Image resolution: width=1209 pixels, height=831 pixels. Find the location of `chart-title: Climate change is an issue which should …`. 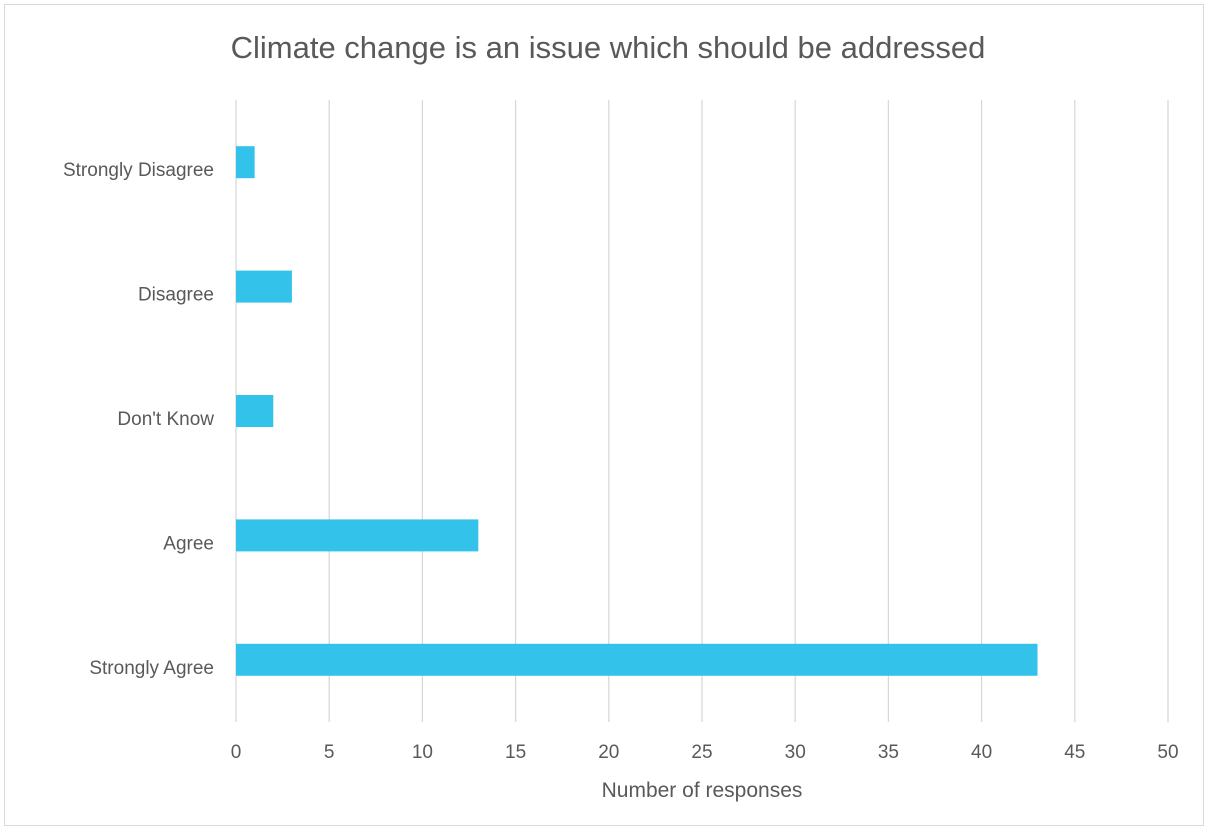

chart-title: Climate change is an issue which should … is located at coordinates (608, 47).